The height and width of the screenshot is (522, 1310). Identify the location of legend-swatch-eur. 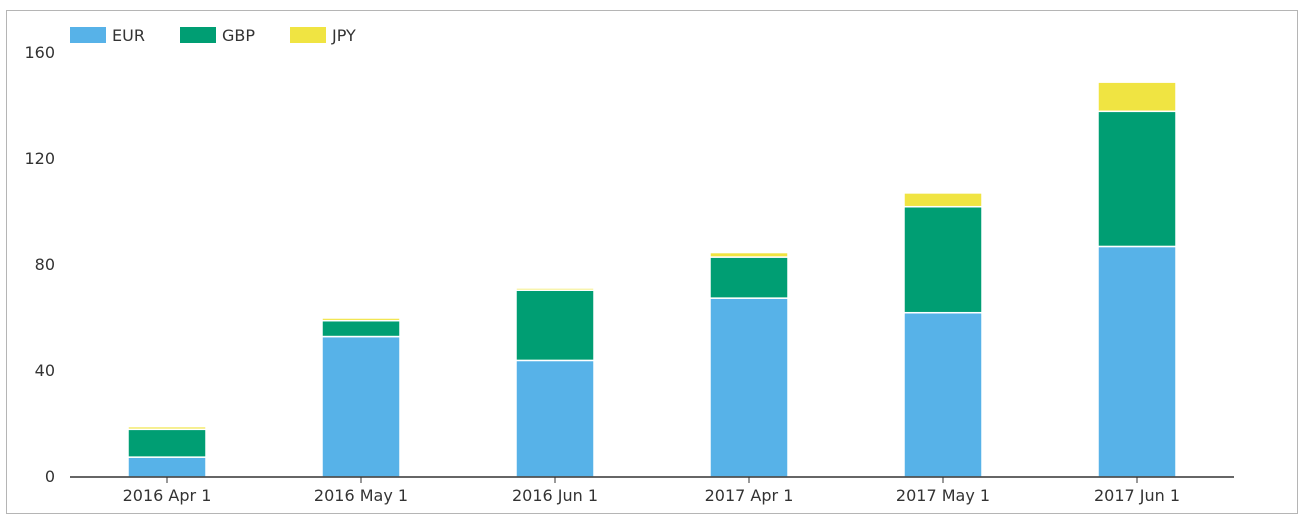
(88, 35).